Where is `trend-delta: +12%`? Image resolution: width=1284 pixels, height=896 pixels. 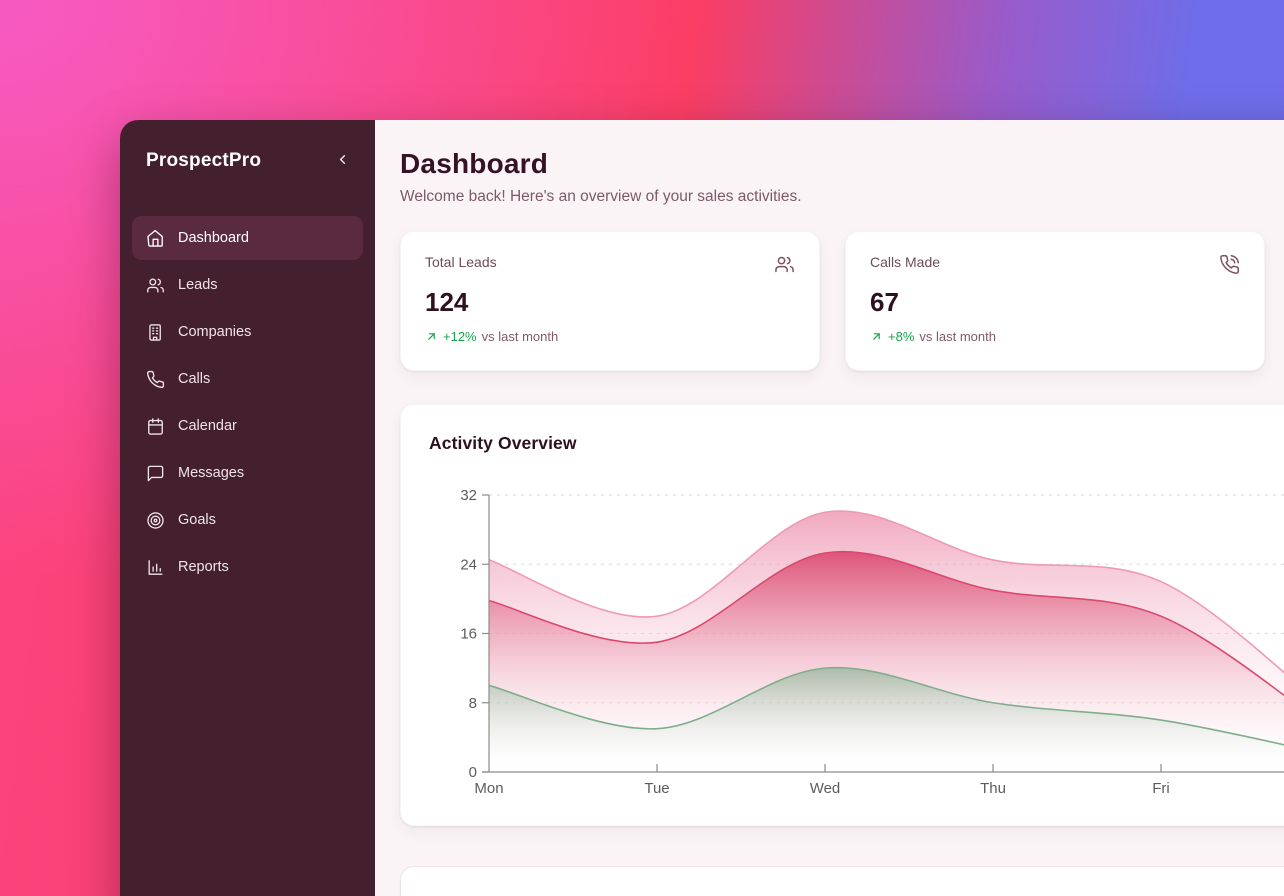 trend-delta: +12% is located at coordinates (460, 336).